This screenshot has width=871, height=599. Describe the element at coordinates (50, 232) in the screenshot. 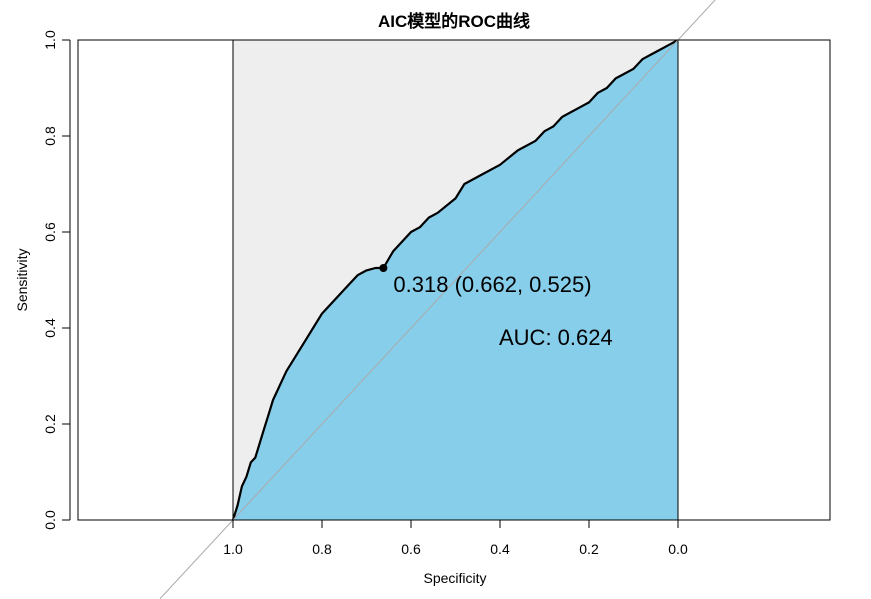

I see `y-tick-label: 0.6` at that location.